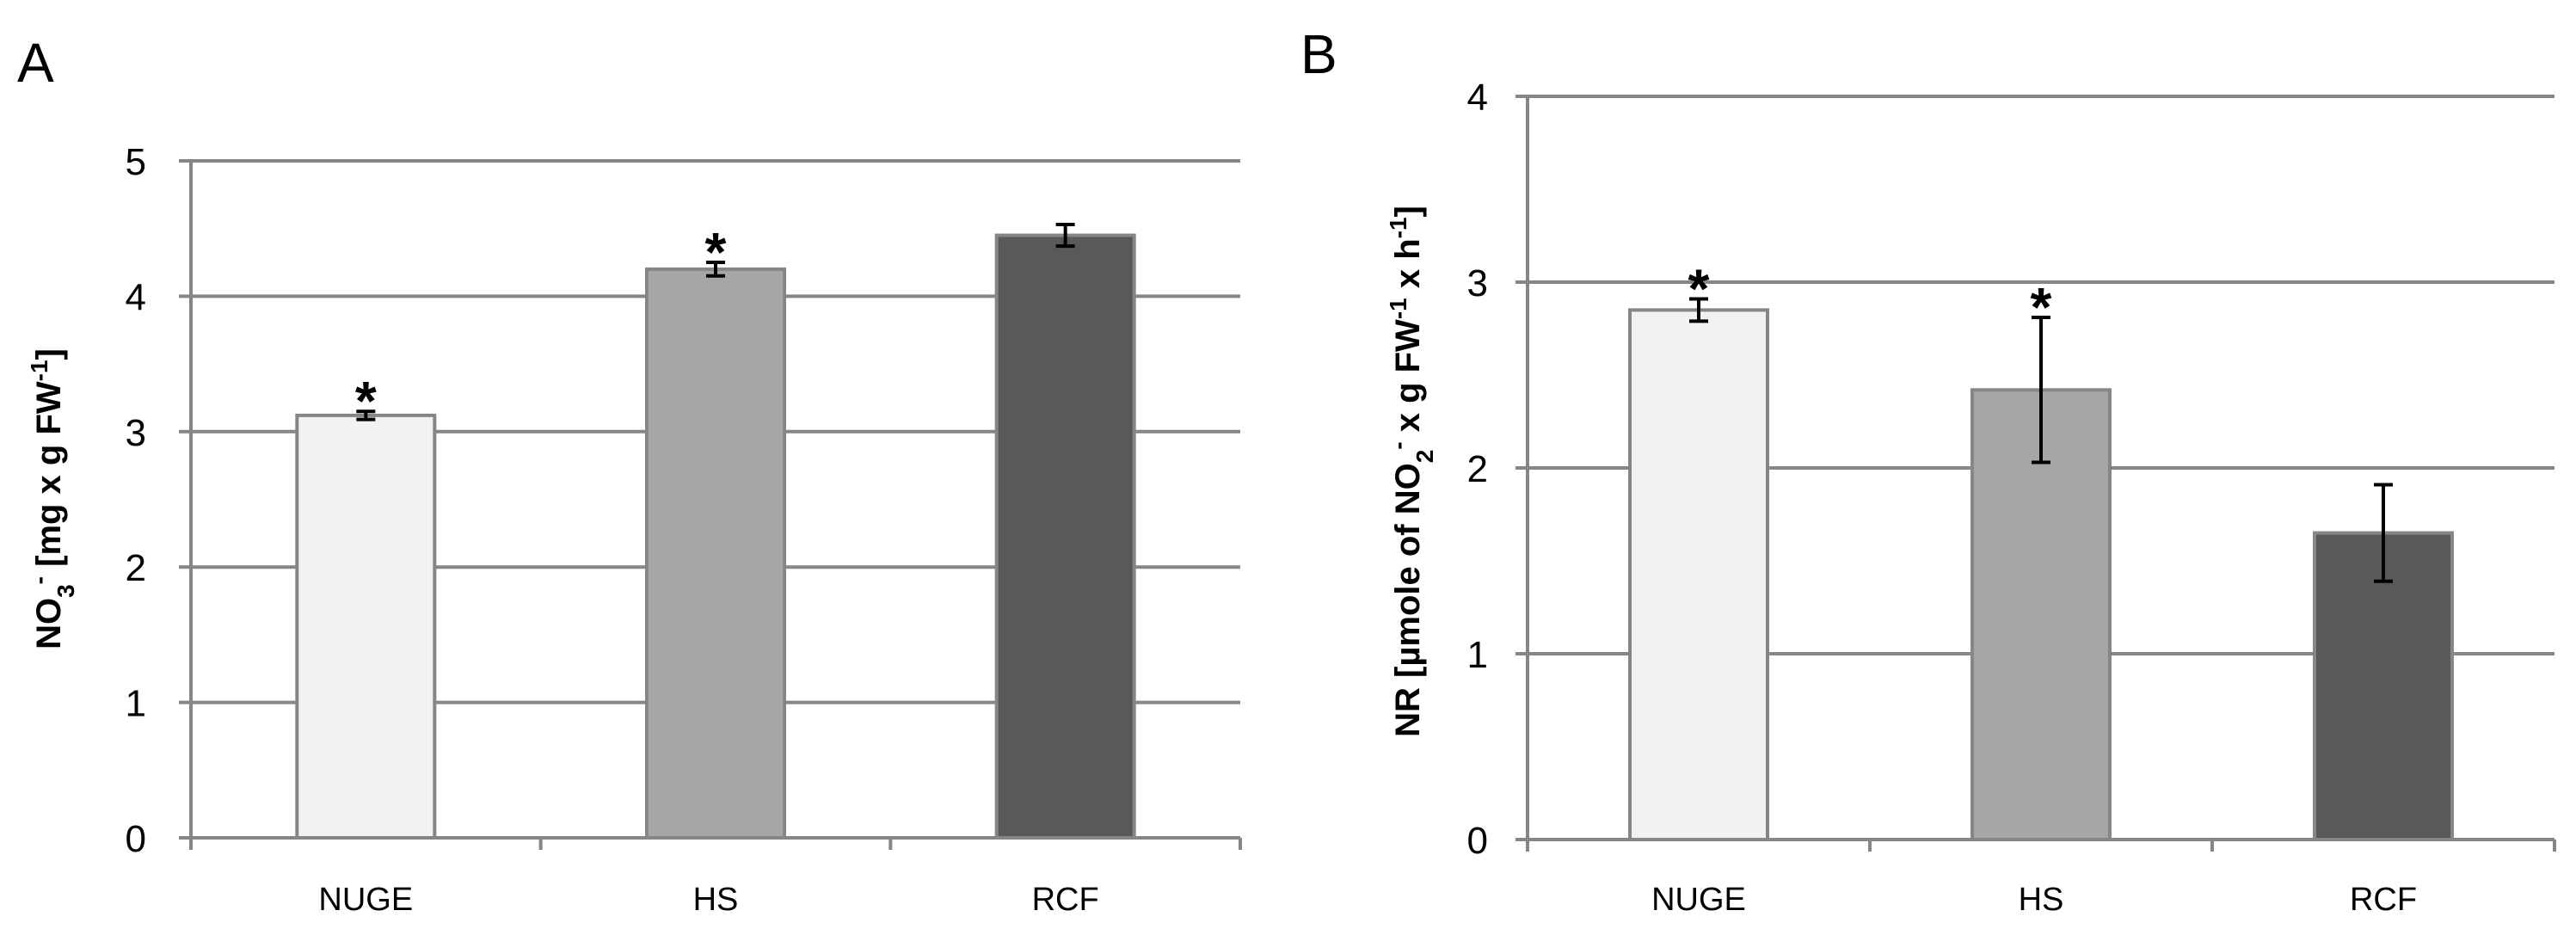 The image size is (2576, 929). I want to click on panel-label: A, so click(35, 63).